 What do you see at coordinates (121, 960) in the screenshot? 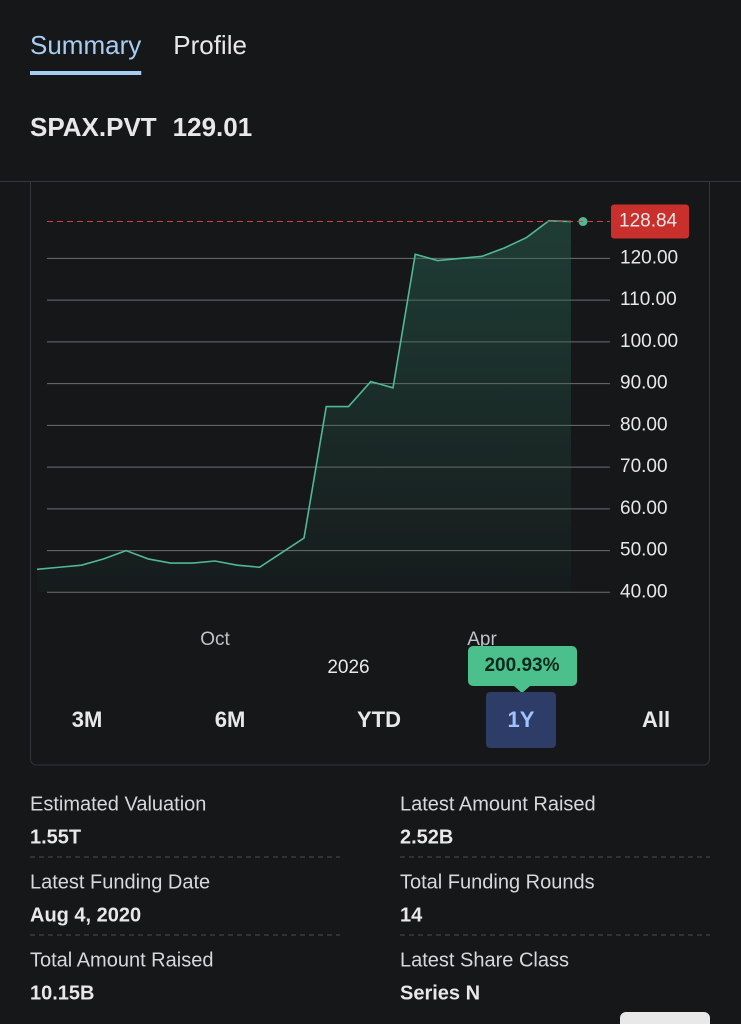
I see `stat-label: Total Amount Raised` at bounding box center [121, 960].